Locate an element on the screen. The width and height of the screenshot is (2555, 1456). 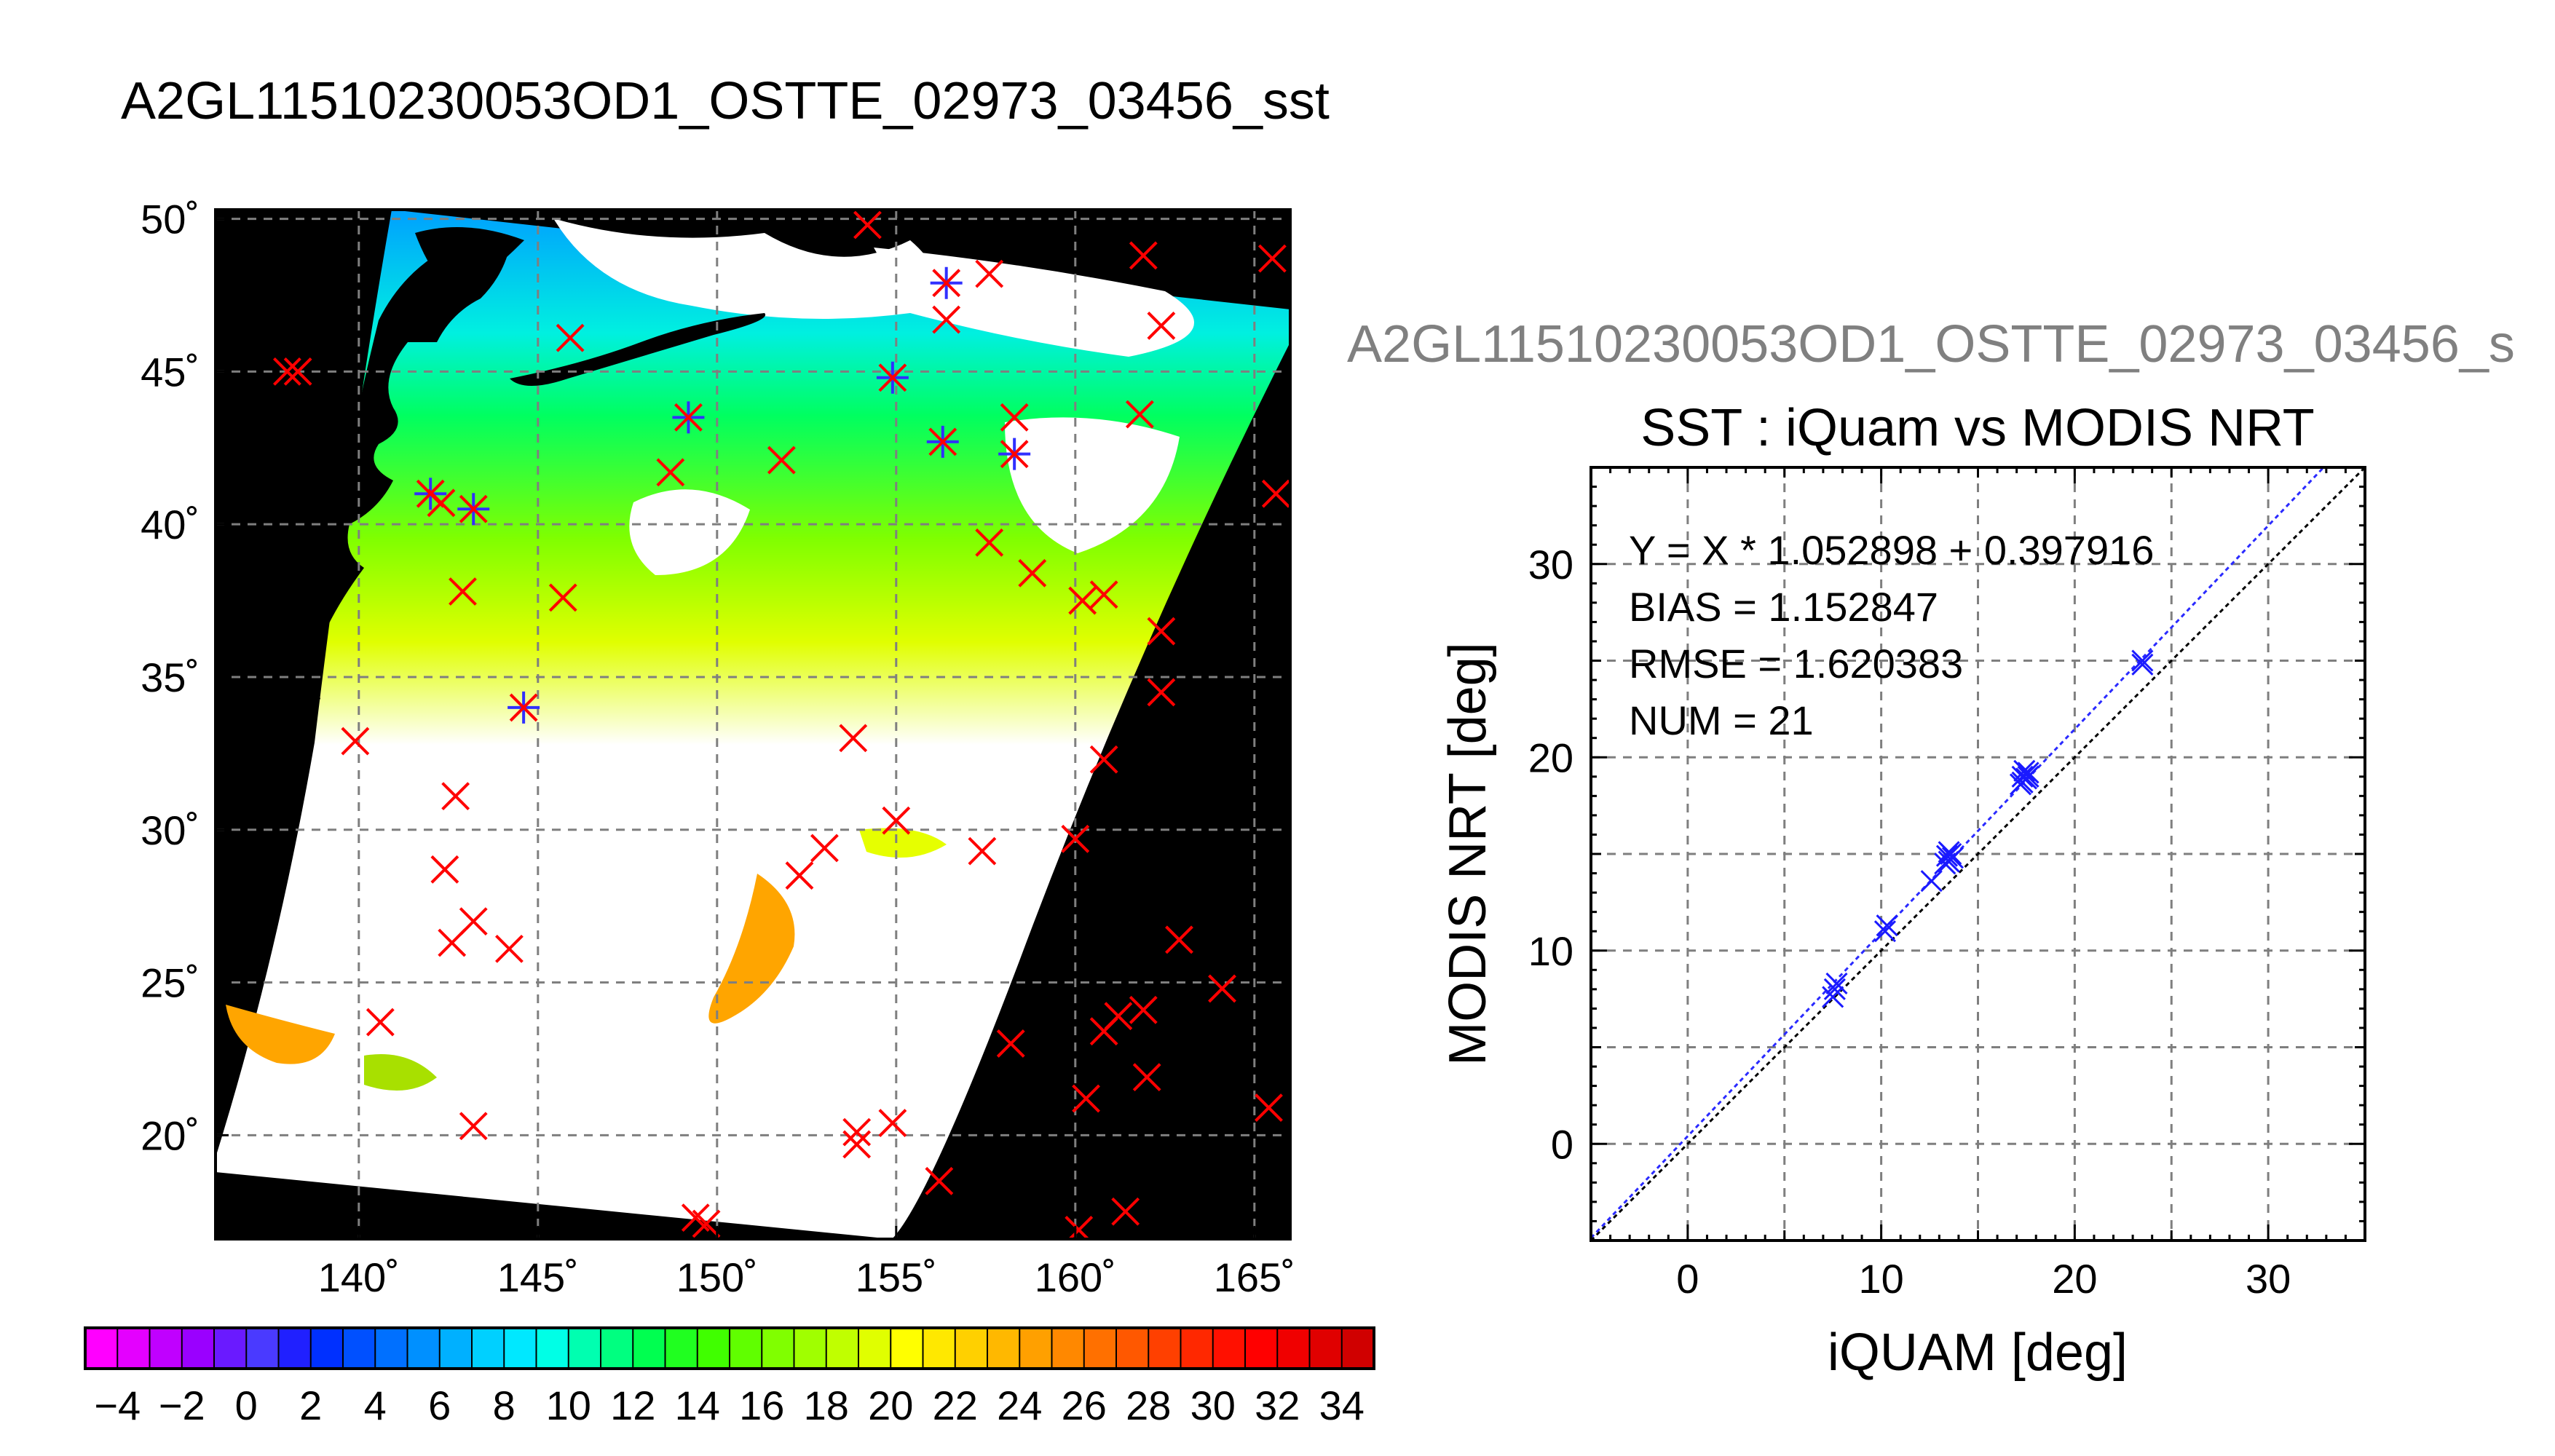
scatter-figure-title: A2GL11510230053OD1_OSTTE_02973_03456_s is located at coordinates (1931, 344).